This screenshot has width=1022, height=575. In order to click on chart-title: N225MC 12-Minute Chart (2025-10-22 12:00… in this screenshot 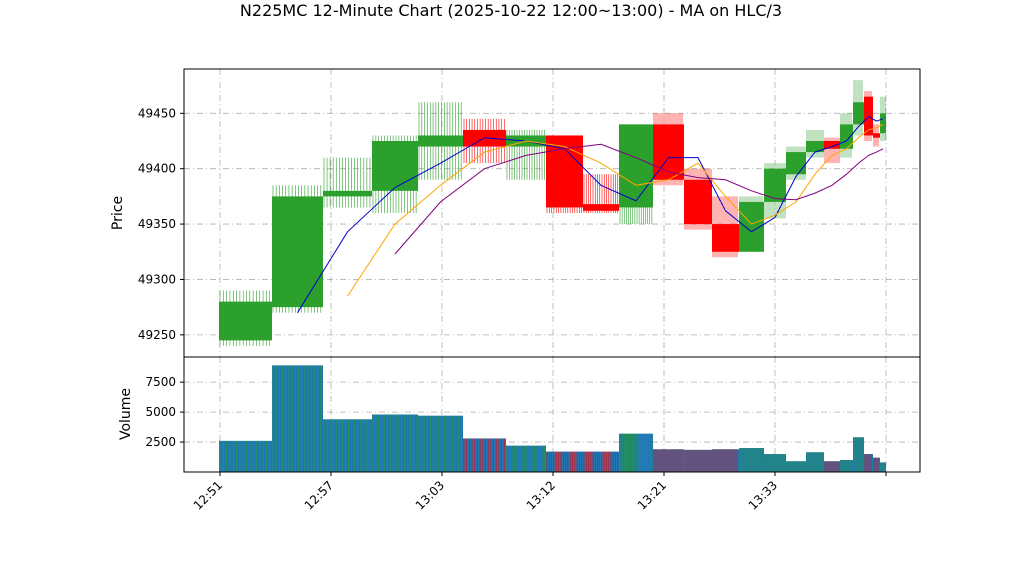, I will do `click(511, 10)`.